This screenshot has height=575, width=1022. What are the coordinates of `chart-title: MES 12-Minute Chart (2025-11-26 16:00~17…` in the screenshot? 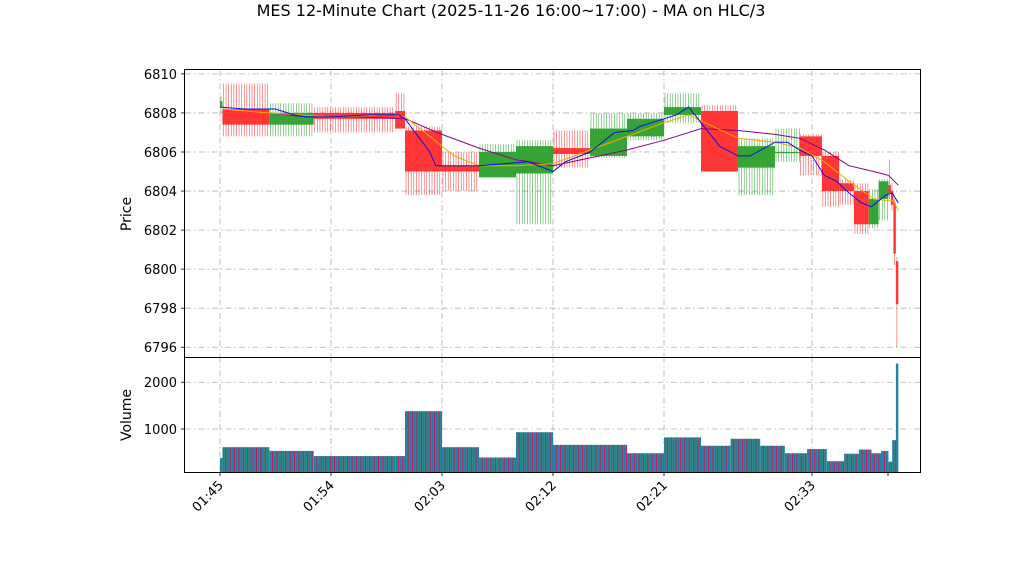 It's located at (511, 10).